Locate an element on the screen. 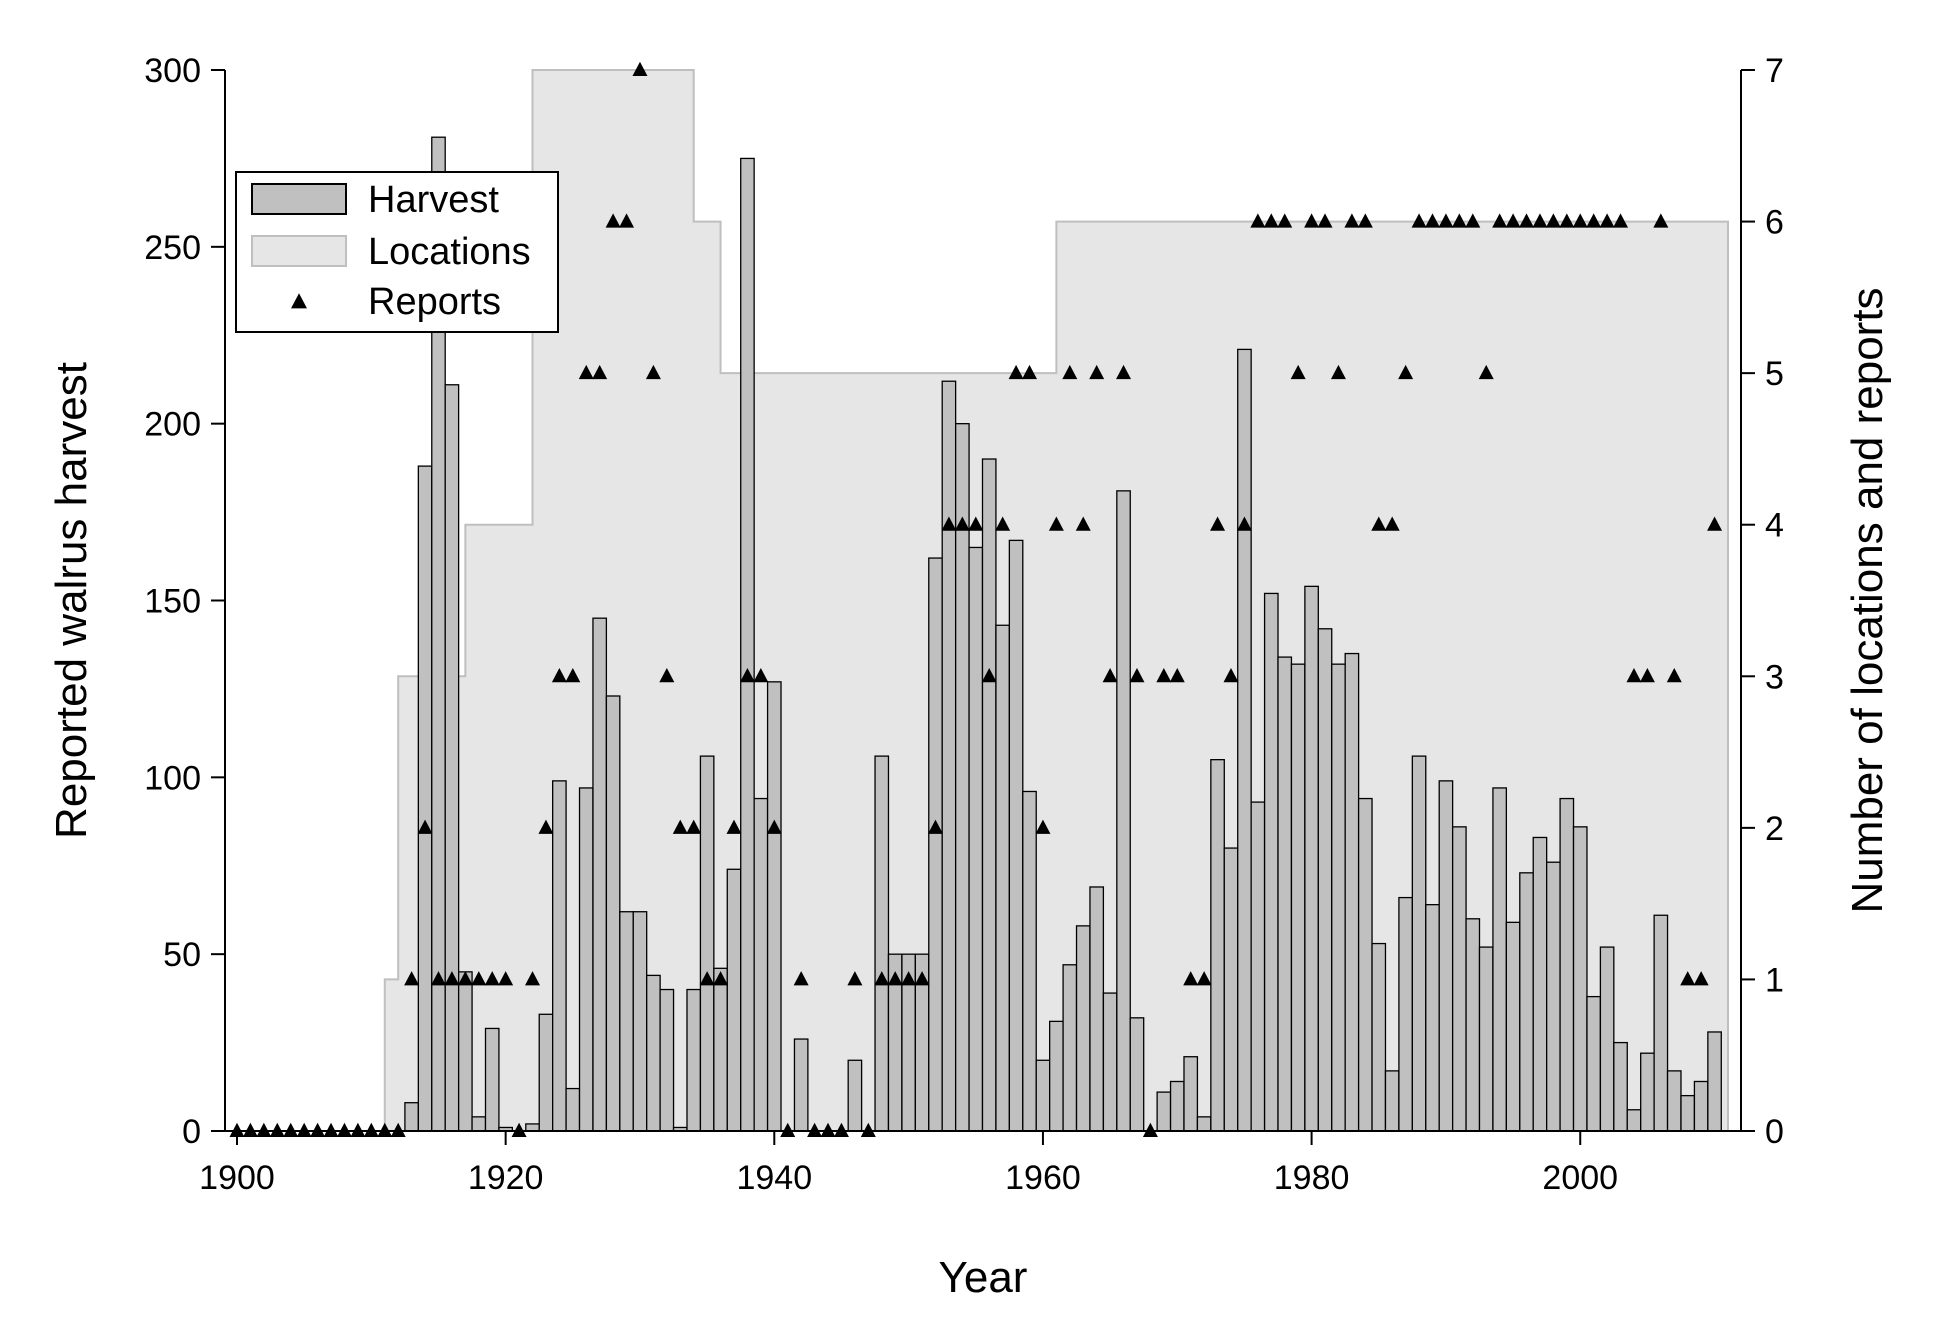 This screenshot has width=1938, height=1328. report-marker-1907 is located at coordinates (331, 1129).